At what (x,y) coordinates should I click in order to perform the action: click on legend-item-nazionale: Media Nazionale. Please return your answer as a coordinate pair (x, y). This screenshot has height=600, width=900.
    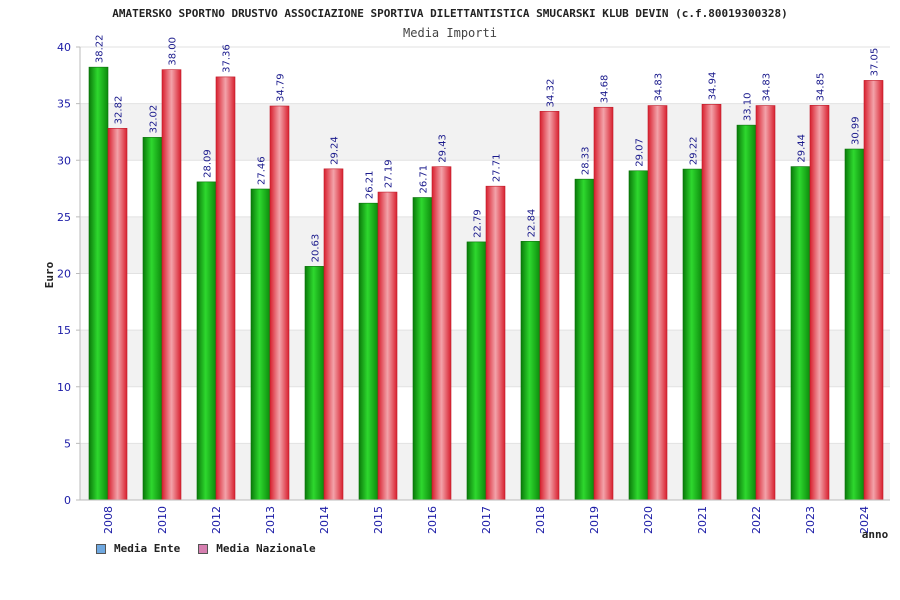
    Looking at the image, I should click on (257, 548).